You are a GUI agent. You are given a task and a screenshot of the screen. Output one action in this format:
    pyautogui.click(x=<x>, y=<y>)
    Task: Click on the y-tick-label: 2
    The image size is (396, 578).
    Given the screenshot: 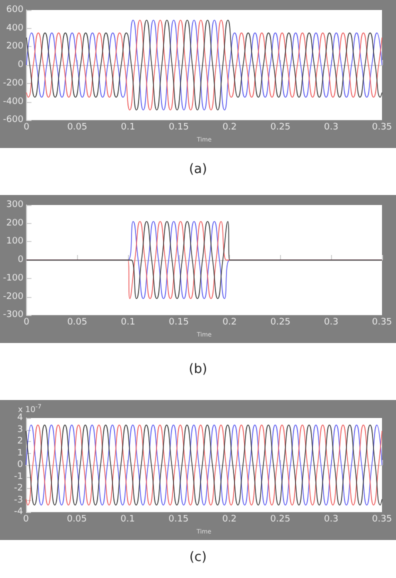 What is the action you would take?
    pyautogui.click(x=20, y=441)
    